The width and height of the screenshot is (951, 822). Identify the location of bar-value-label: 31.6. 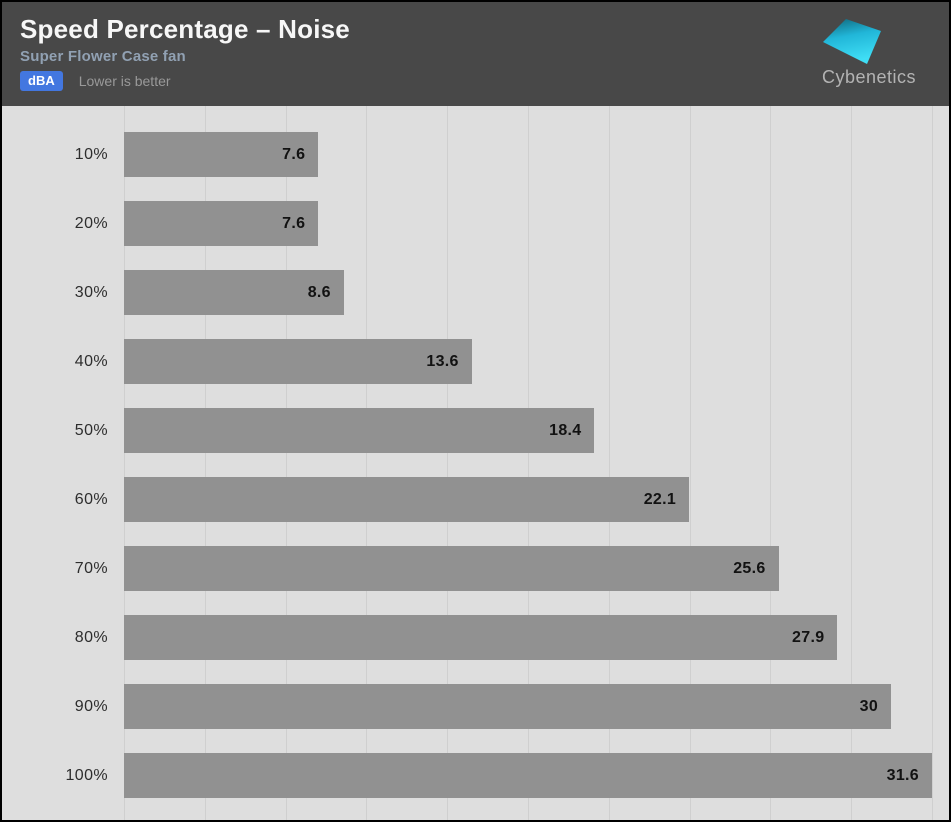
(902, 775).